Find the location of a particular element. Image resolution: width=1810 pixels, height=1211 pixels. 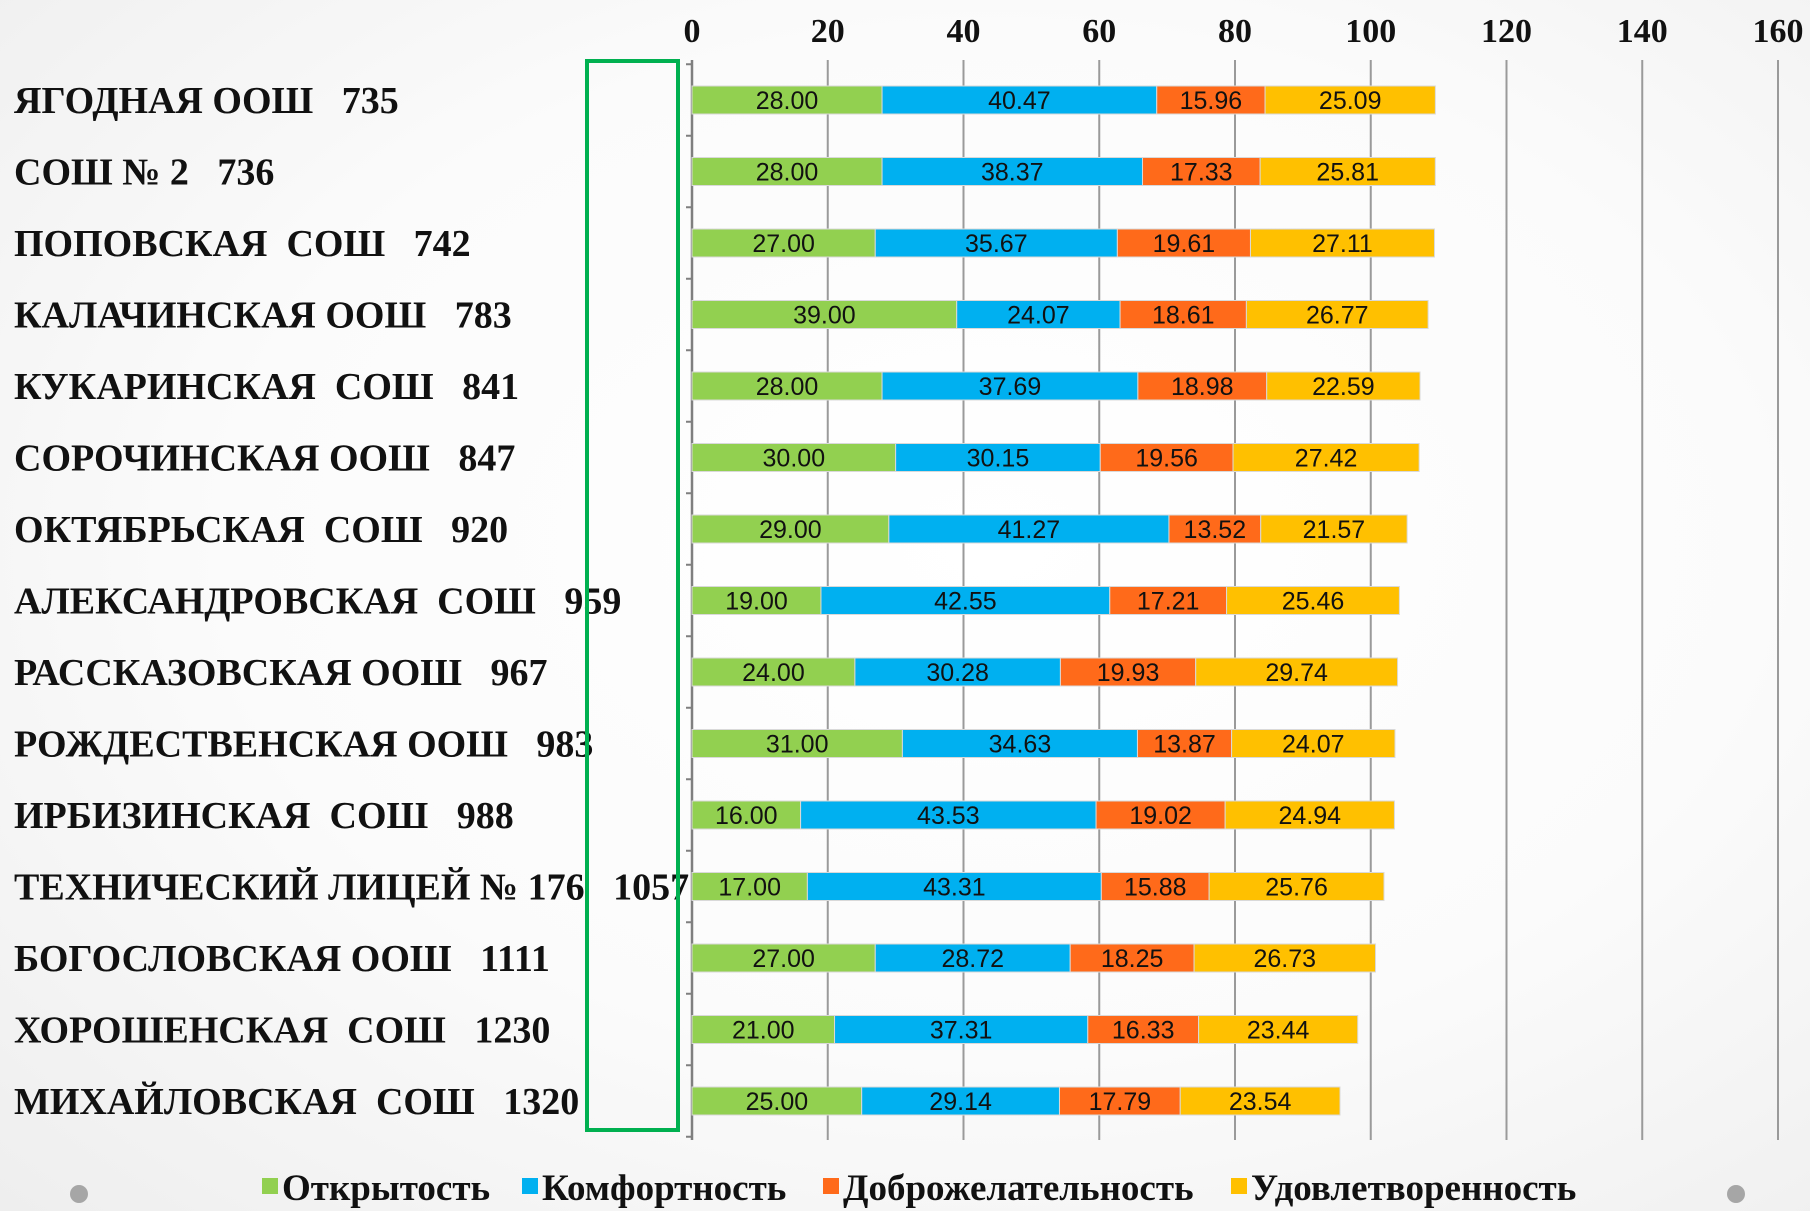

data-label: 26.73 is located at coordinates (1285, 959).